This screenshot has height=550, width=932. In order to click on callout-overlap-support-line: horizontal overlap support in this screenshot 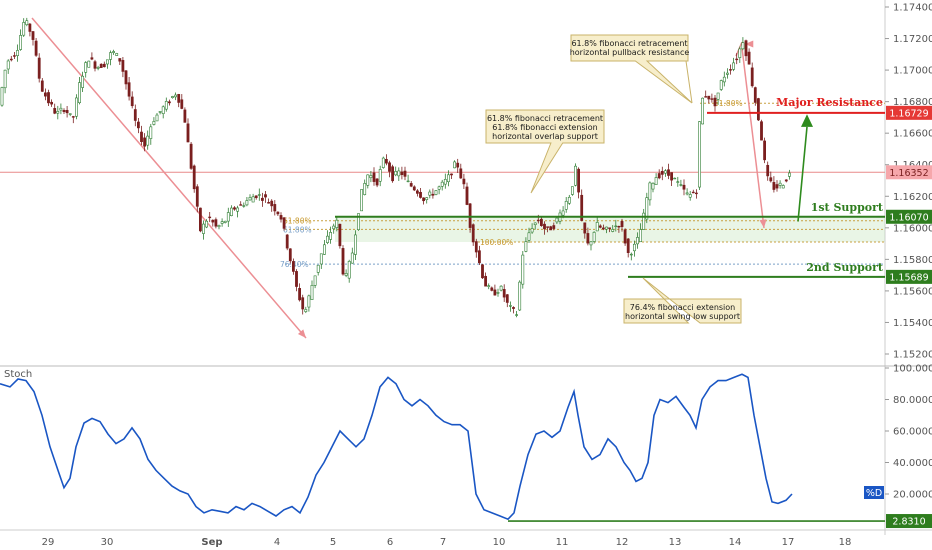, I will do `click(545, 136)`.